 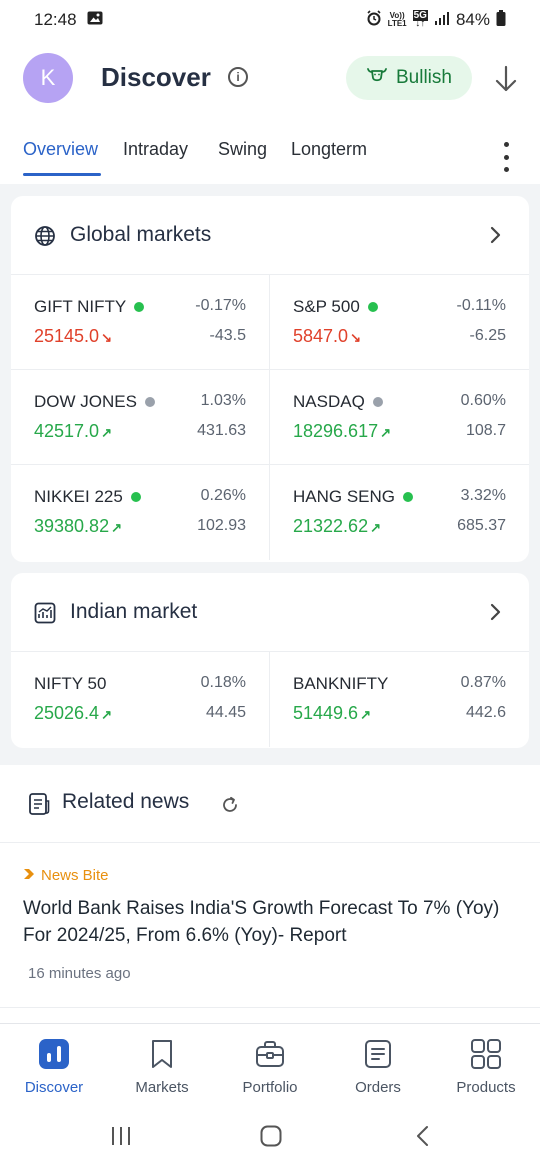 I want to click on market-cell-banknifty: BANKNIFTY 51449.6 ↗ 0.87% 442.6, so click(x=399, y=699).